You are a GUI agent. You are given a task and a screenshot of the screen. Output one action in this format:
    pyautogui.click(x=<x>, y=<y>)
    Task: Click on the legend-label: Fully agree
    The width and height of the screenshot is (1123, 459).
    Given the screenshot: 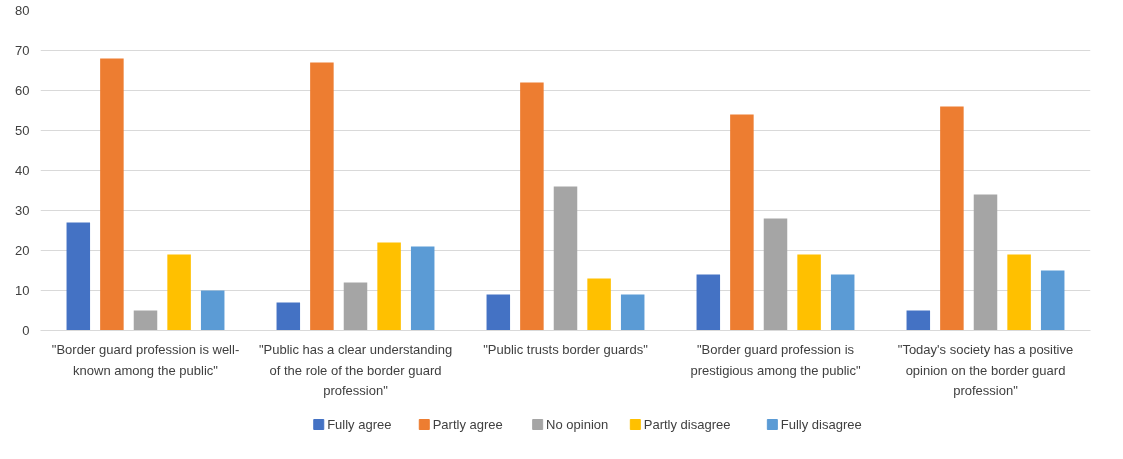 What is the action you would take?
    pyautogui.click(x=359, y=424)
    